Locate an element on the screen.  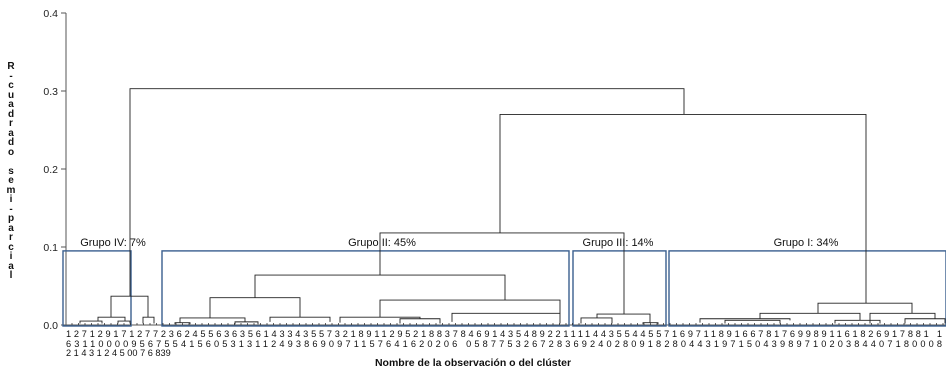
y-tick-label: 0.1 is located at coordinates (50, 248).